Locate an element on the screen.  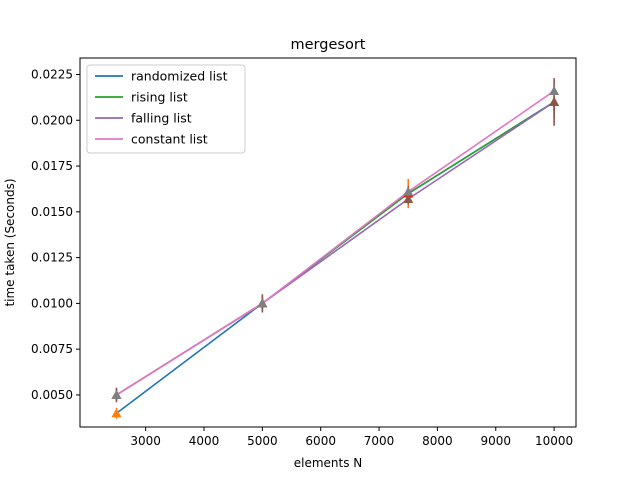
legend-box is located at coordinates (166, 109).